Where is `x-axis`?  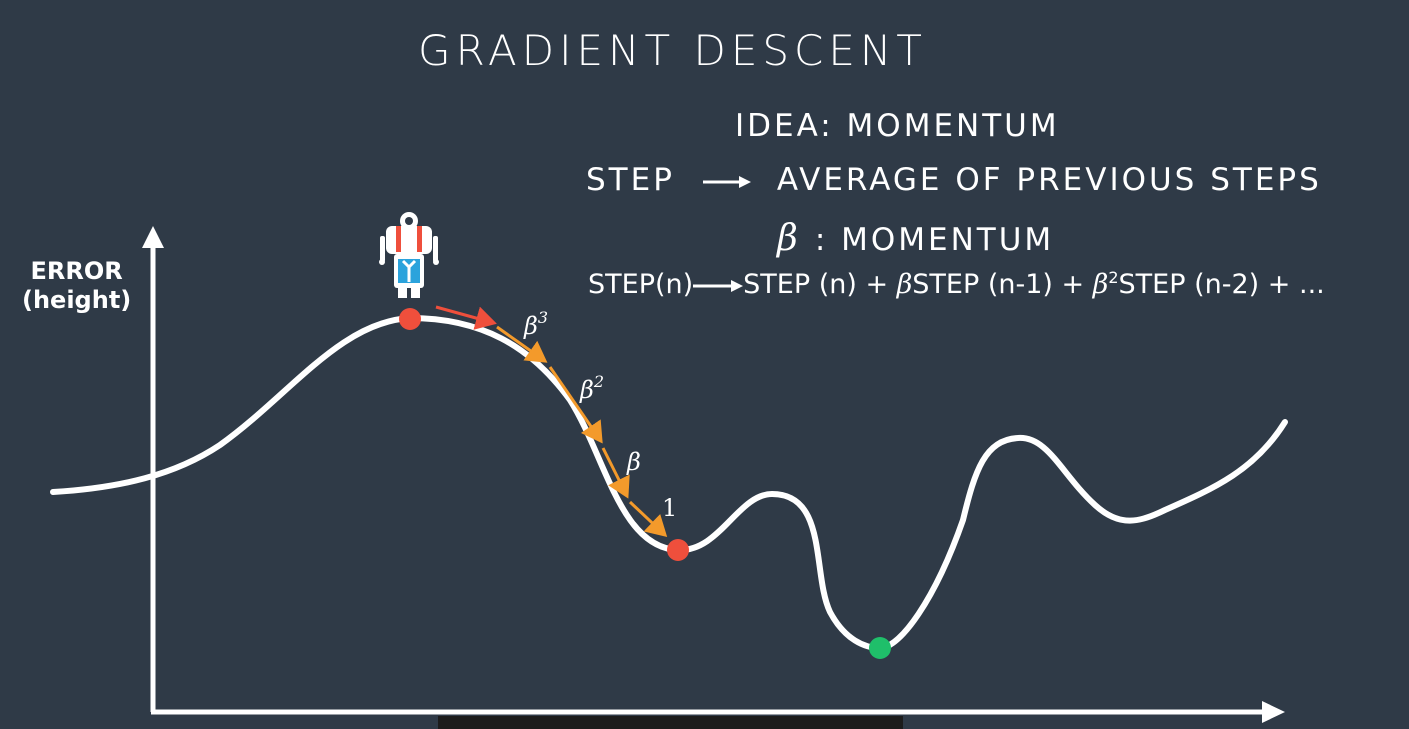
x-axis is located at coordinates (718, 712).